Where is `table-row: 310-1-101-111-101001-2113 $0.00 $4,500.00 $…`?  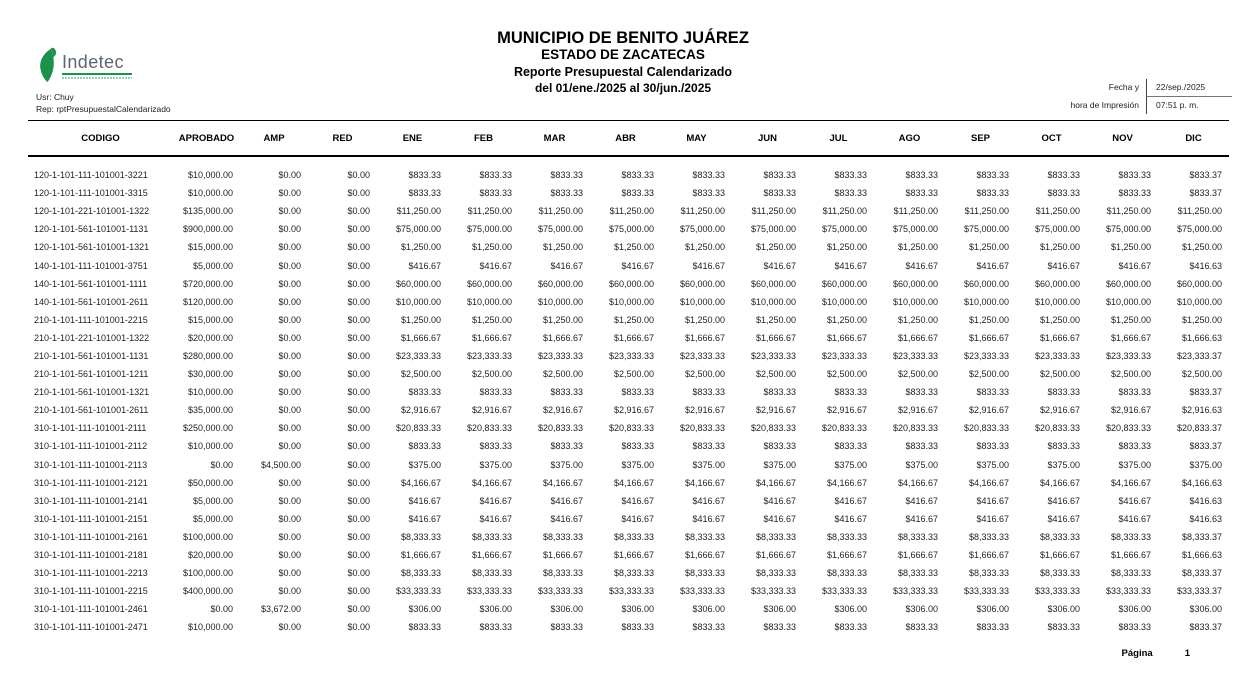
table-row: 310-1-101-111-101001-2113 $0.00 $4,500.00 $… is located at coordinates (628, 465).